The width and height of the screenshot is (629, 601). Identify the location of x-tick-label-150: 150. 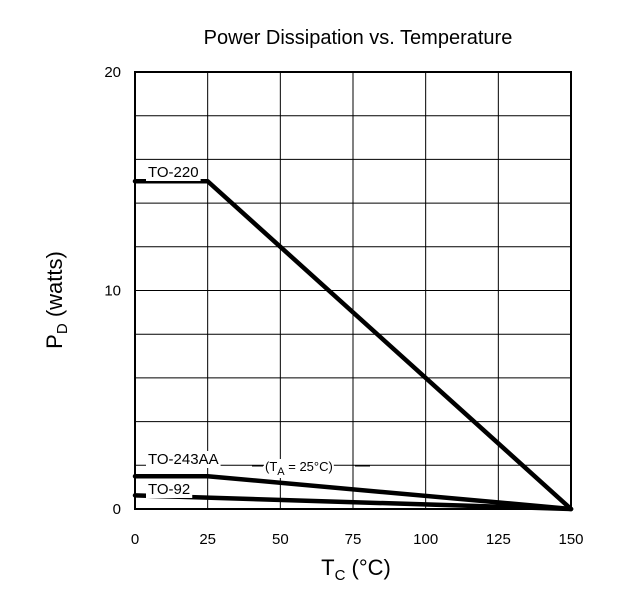
(570, 539).